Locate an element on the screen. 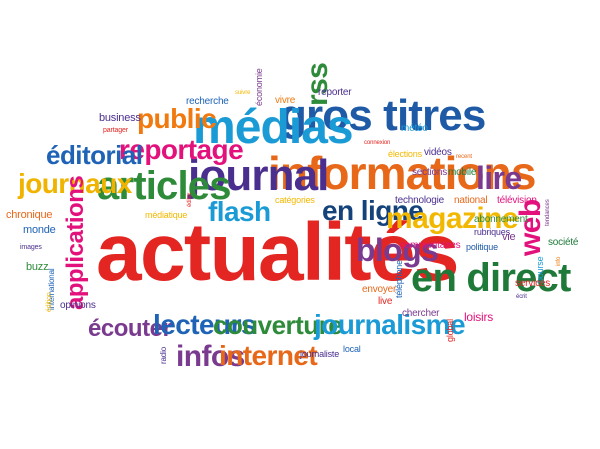  word-flash: flash is located at coordinates (239, 211).